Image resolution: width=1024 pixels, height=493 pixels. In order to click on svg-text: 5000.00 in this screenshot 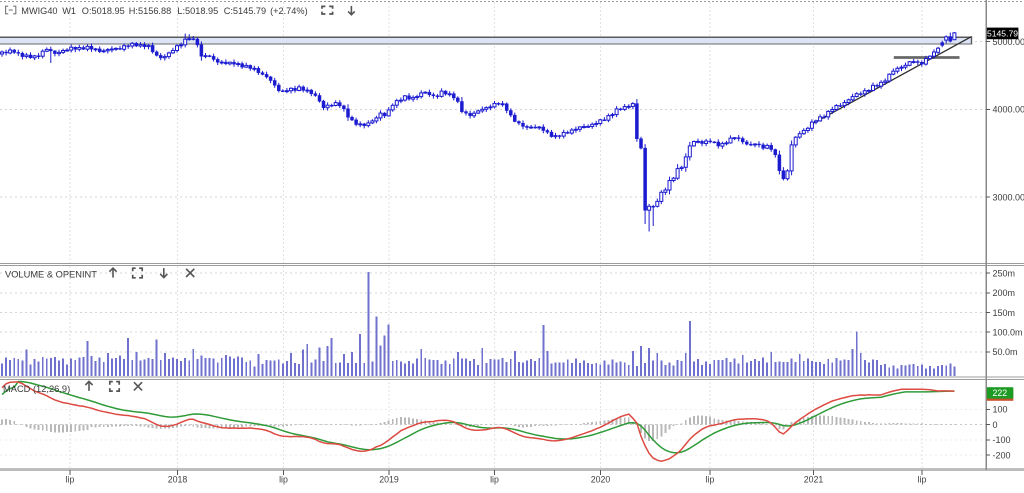, I will do `click(1008, 42)`.